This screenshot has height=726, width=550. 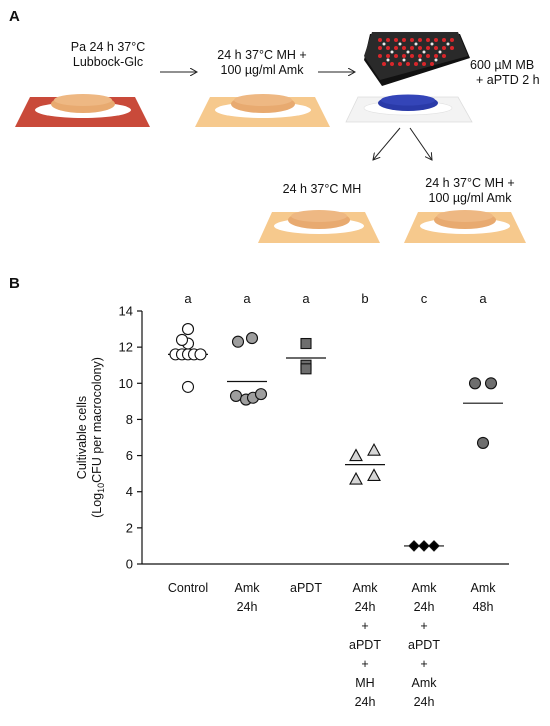 What do you see at coordinates (319, 226) in the screenshot?
I see `plate-mh` at bounding box center [319, 226].